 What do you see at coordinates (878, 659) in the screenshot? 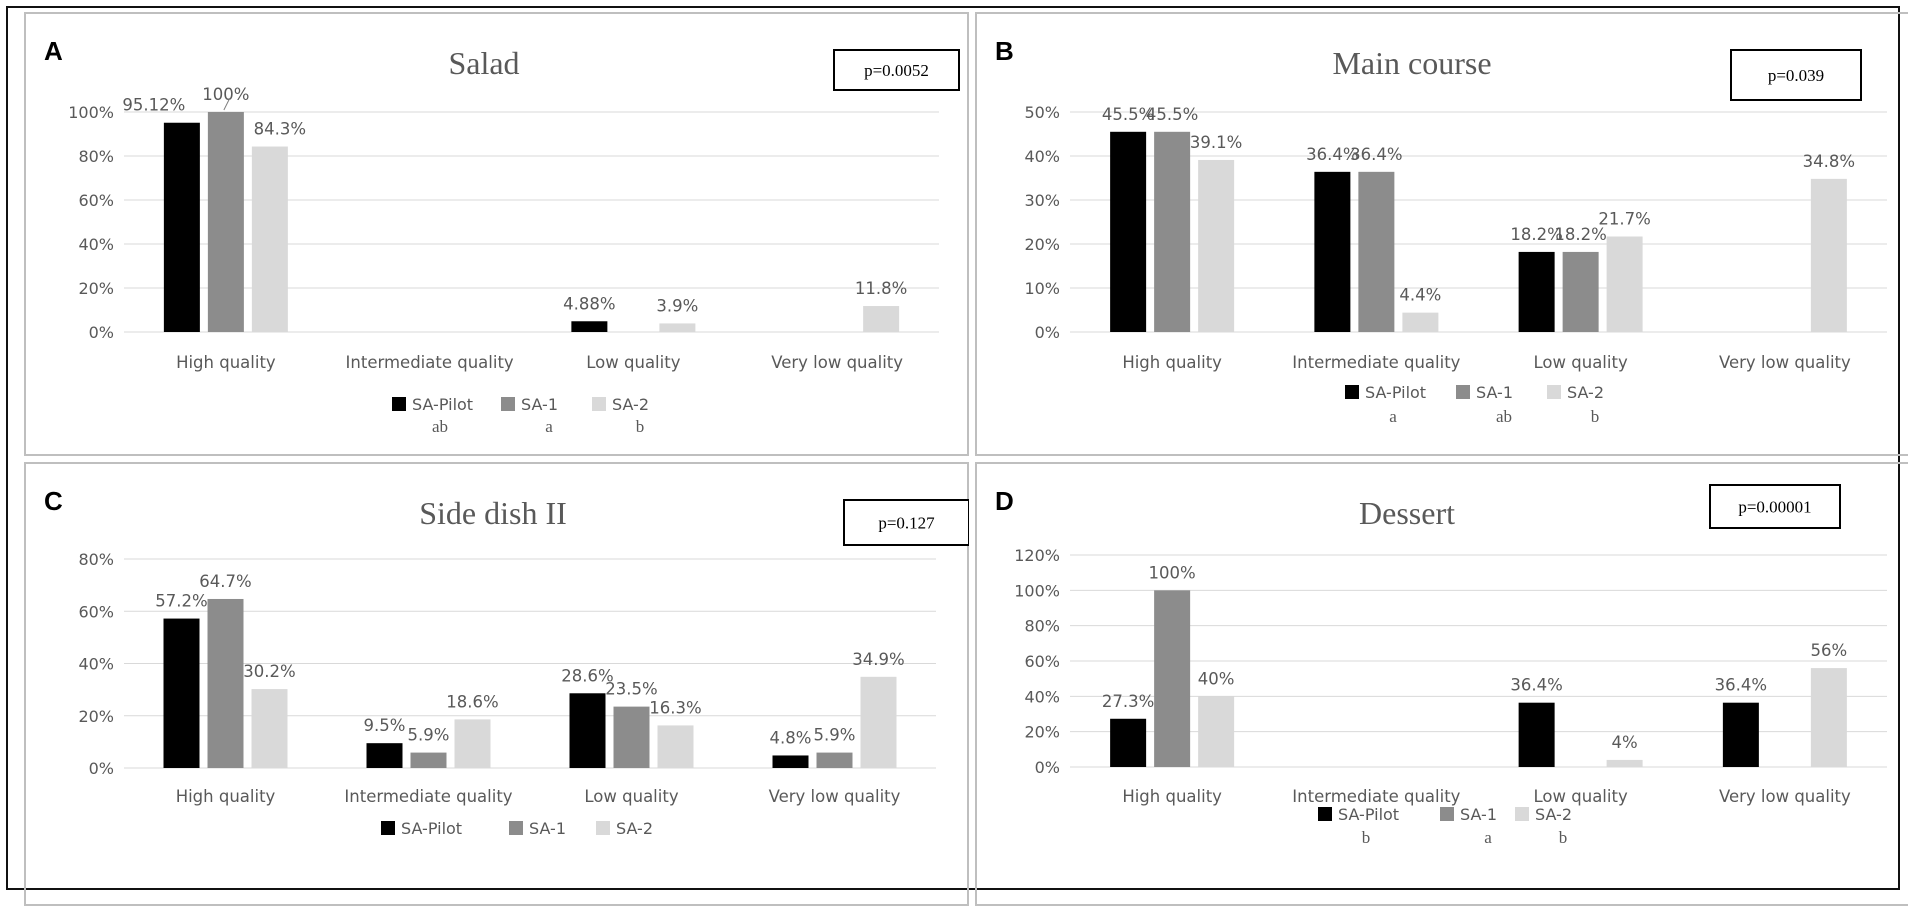
I see `data-label: 34.9%` at bounding box center [878, 659].